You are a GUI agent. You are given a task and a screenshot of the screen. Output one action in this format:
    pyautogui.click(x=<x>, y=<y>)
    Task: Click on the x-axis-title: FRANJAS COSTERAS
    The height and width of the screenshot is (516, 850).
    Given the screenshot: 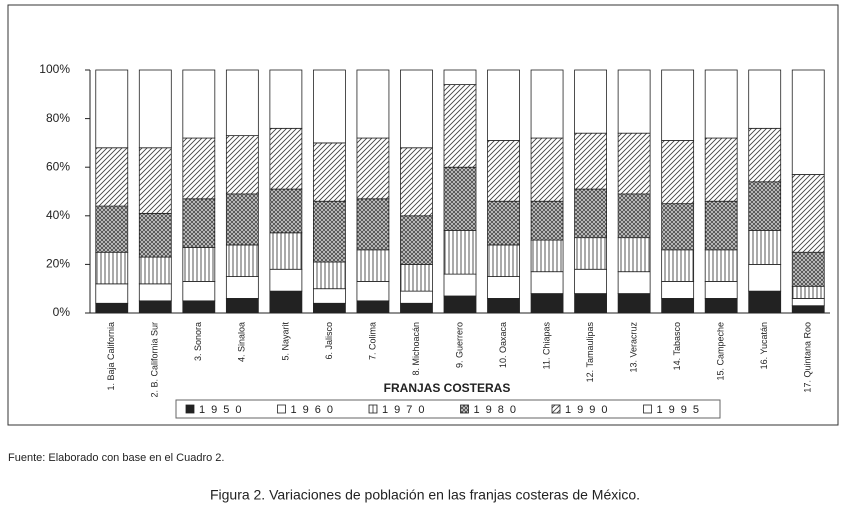 What is the action you would take?
    pyautogui.click(x=447, y=388)
    